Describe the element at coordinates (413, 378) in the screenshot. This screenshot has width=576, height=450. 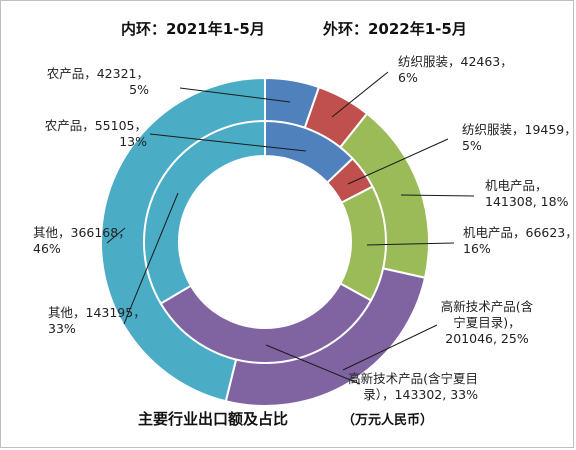
I see `inner-data-label-3-line-0: 高新技术产品(含宁夏目` at that location.